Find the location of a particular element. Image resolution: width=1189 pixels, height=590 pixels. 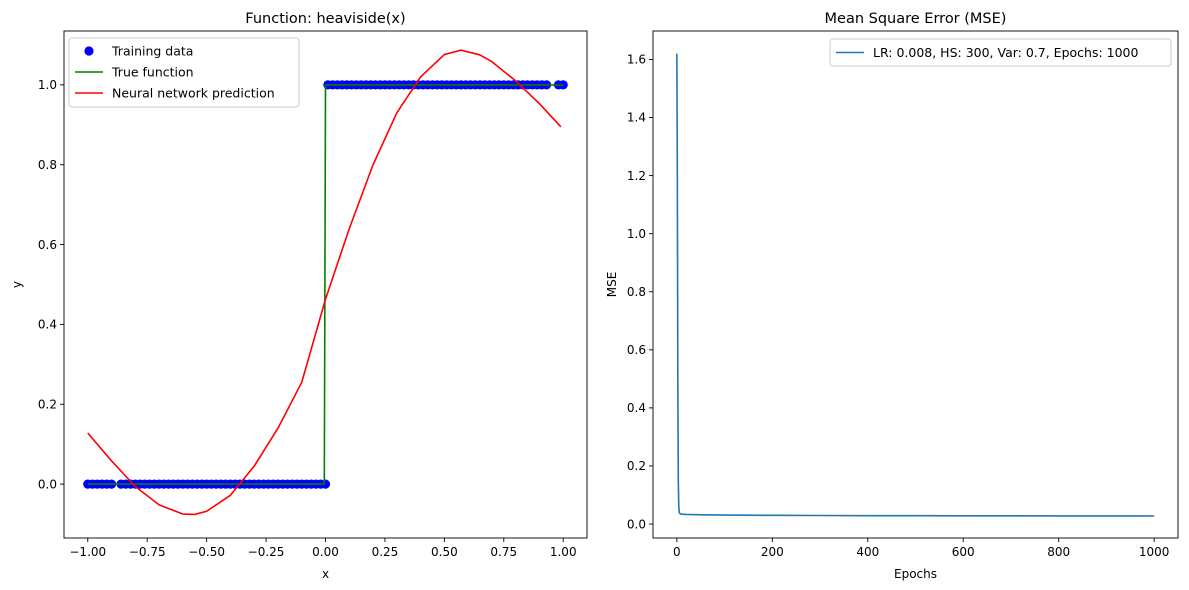

x-axis-label: Epochs is located at coordinates (915, 574).